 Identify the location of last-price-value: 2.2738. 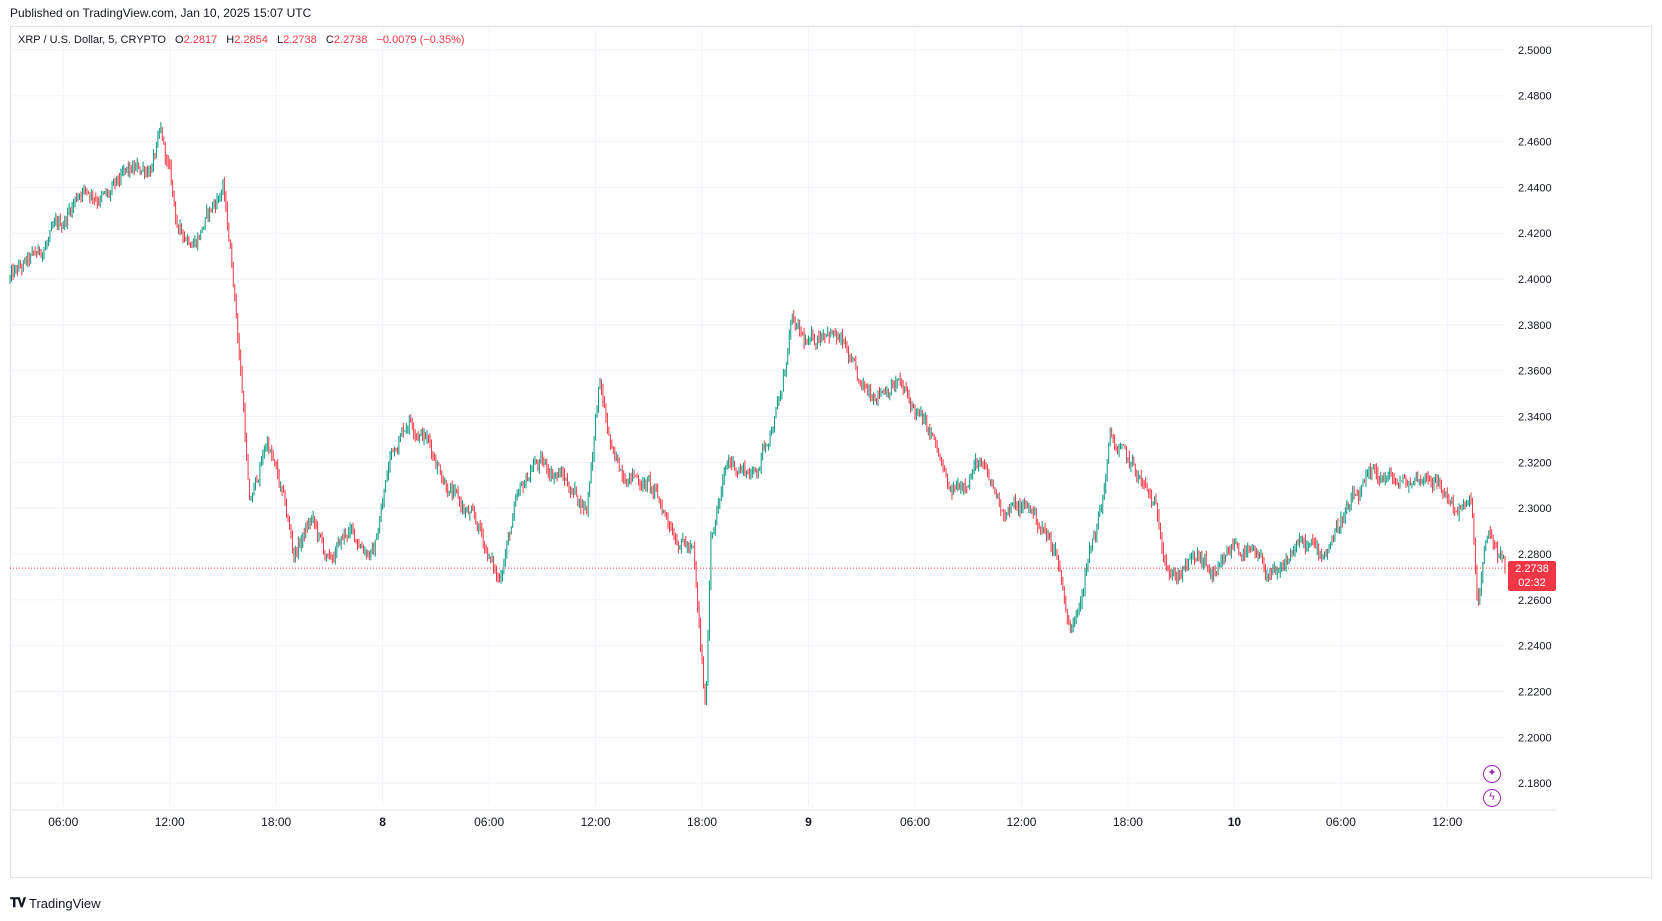
(1532, 569).